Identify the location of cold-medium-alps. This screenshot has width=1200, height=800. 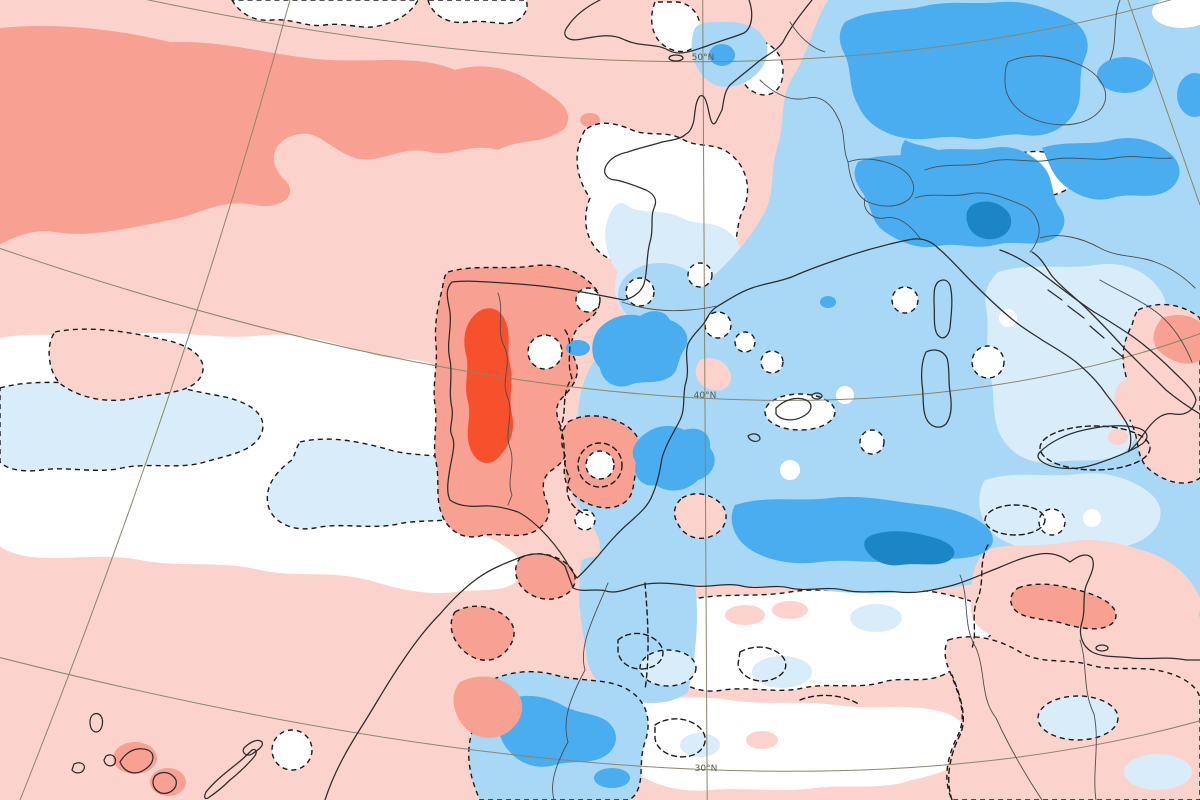
(959, 197).